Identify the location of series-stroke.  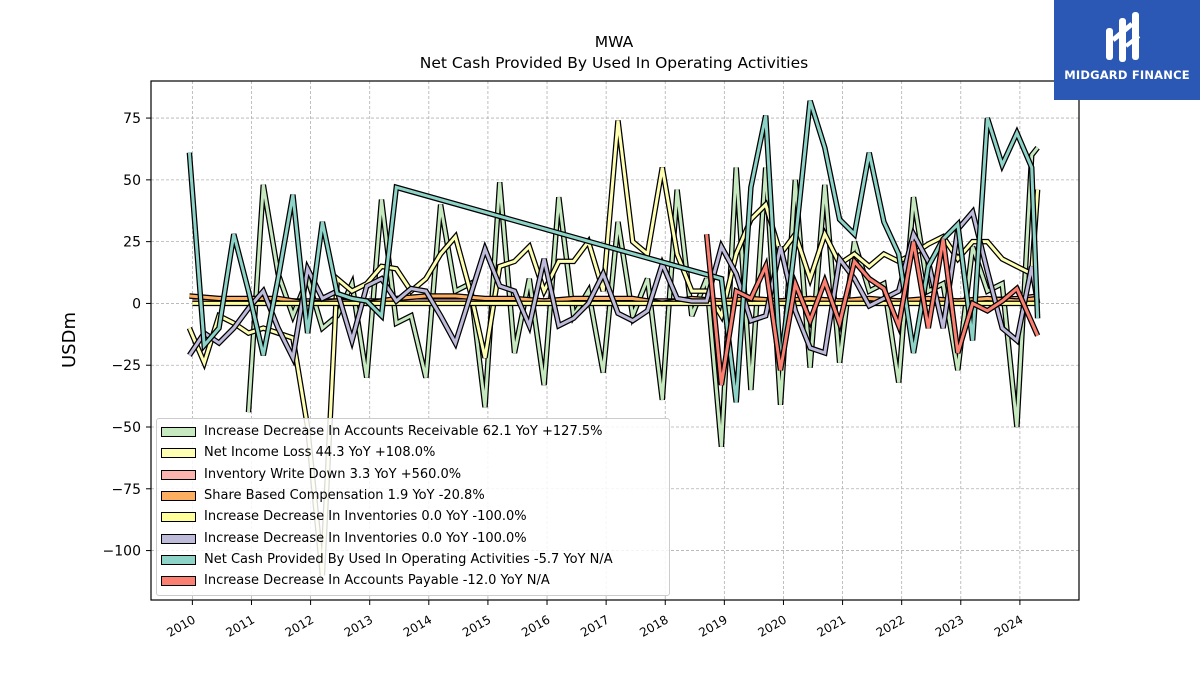
(872, 310).